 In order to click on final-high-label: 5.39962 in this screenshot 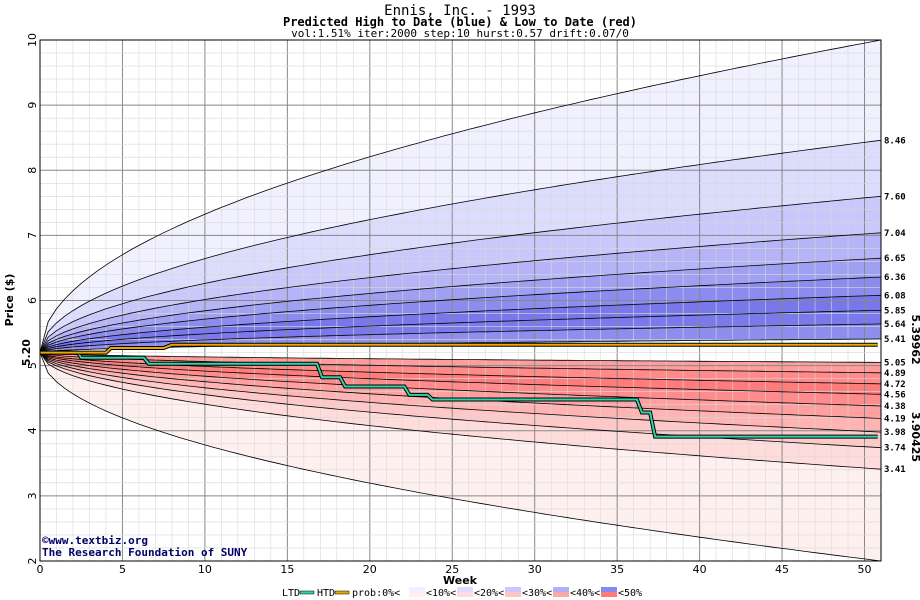, I will do `click(914, 340)`.